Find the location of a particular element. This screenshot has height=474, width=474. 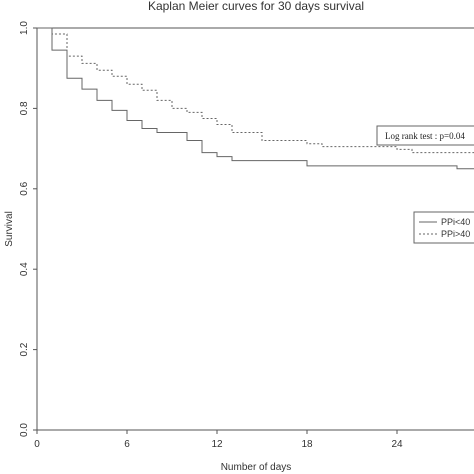

x-tick-label: 6 is located at coordinates (127, 444).